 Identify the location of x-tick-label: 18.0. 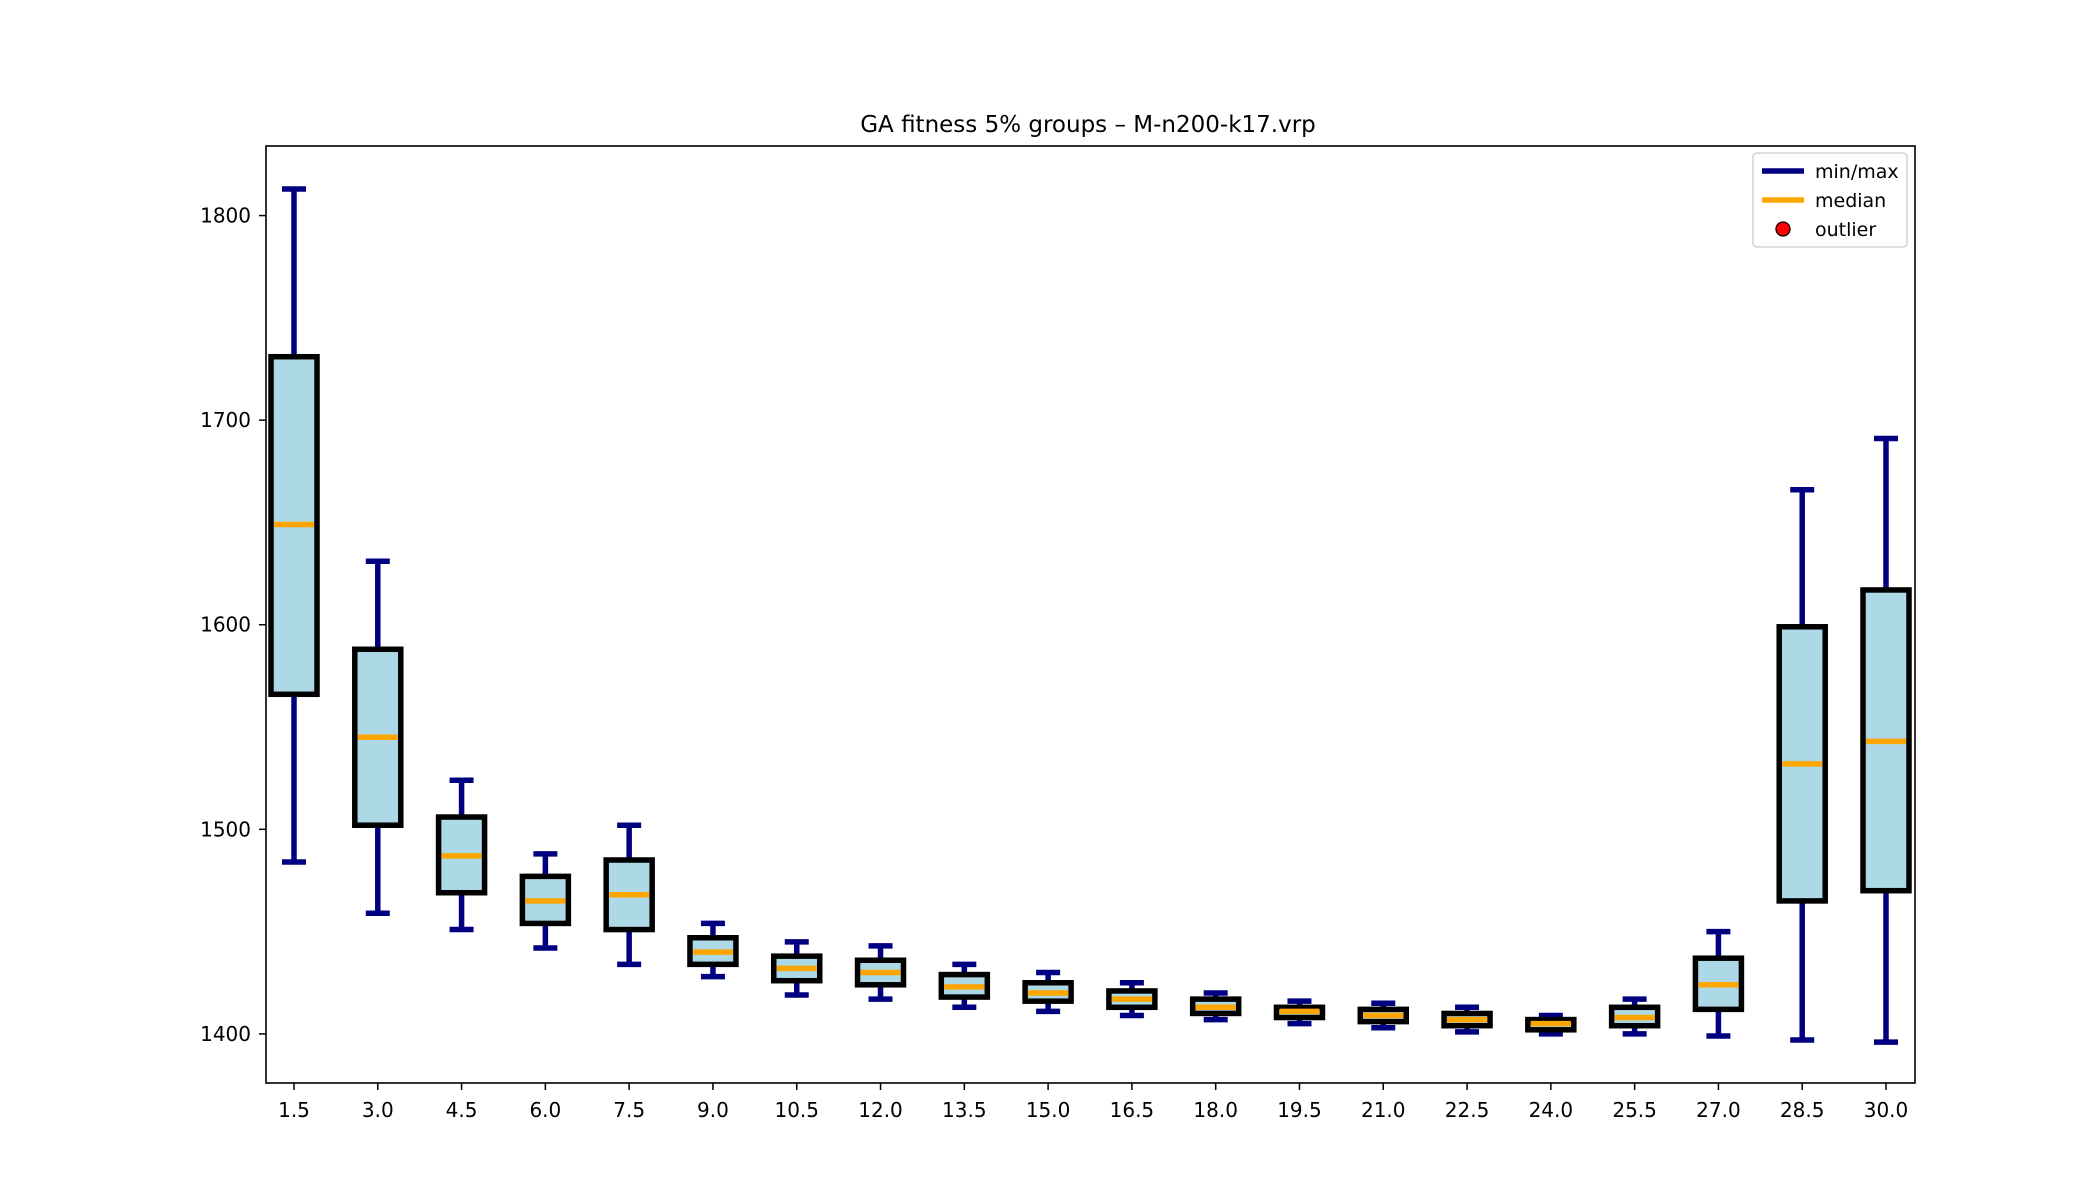
(1215, 1110).